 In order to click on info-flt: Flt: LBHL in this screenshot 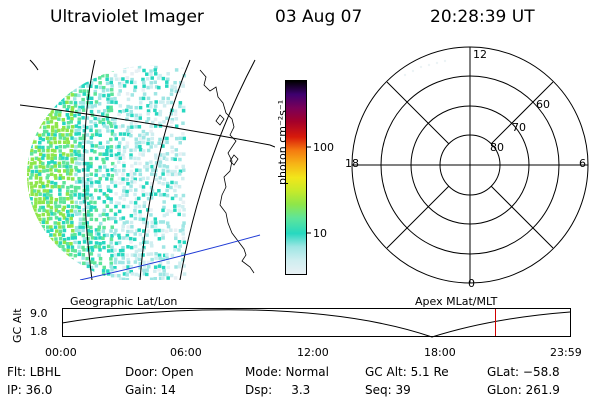, I will do `click(34, 372)`.